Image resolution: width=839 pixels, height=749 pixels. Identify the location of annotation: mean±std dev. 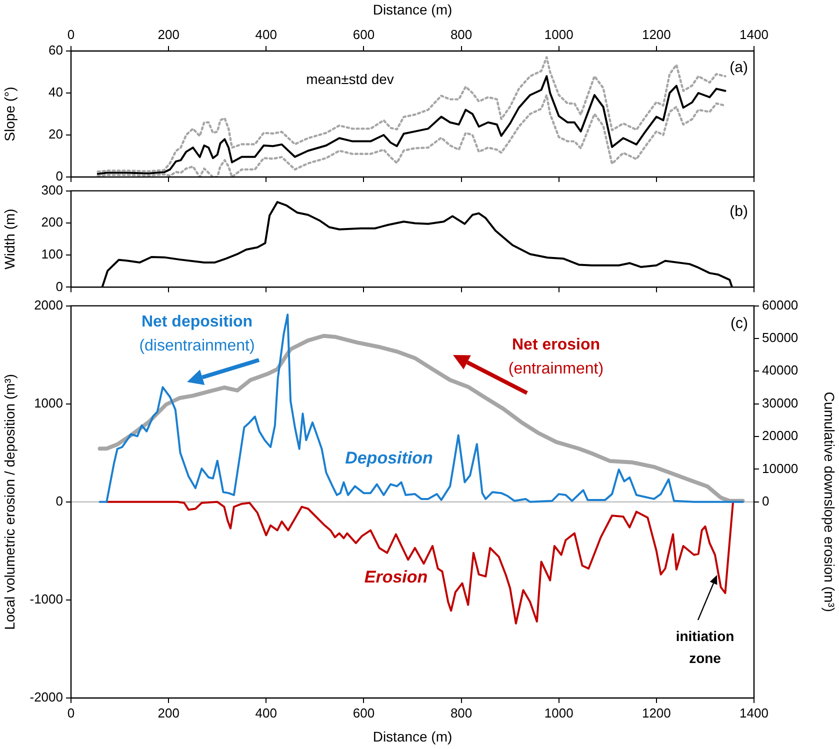
(350, 78).